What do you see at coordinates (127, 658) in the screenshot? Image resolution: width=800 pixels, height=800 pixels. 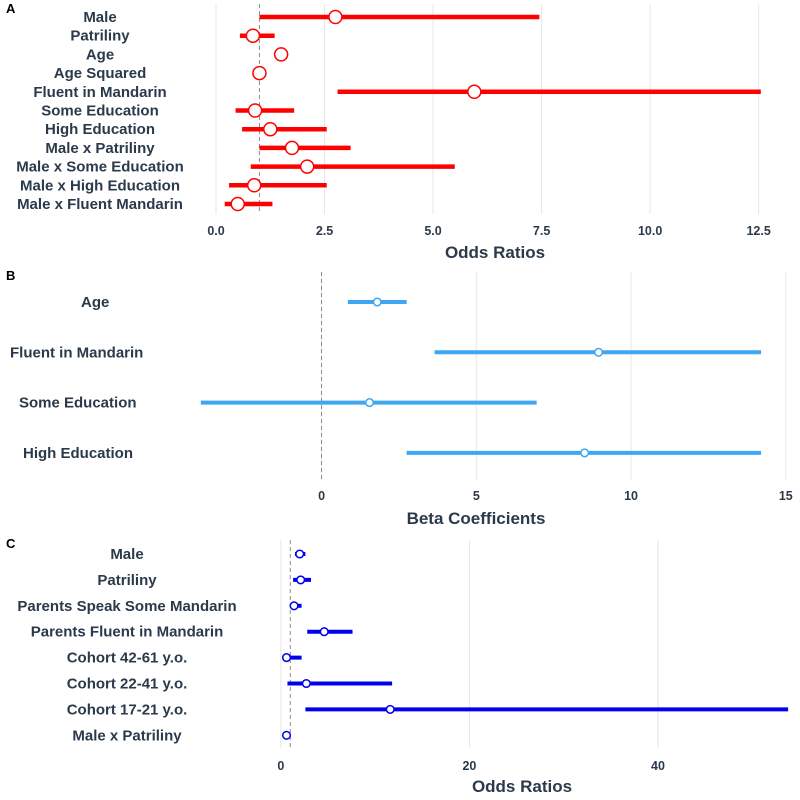 I see `row-label: Cohort 42-61 y.o.` at bounding box center [127, 658].